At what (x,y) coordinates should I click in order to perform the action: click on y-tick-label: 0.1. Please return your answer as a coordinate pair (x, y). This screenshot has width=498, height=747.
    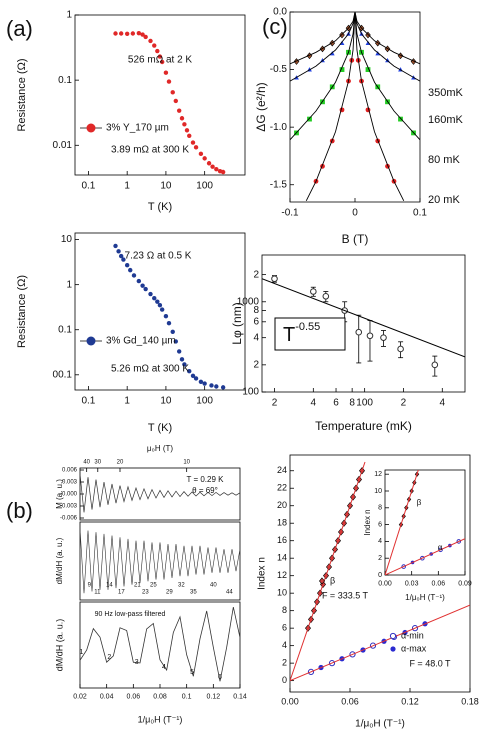
    Looking at the image, I should click on (65, 80).